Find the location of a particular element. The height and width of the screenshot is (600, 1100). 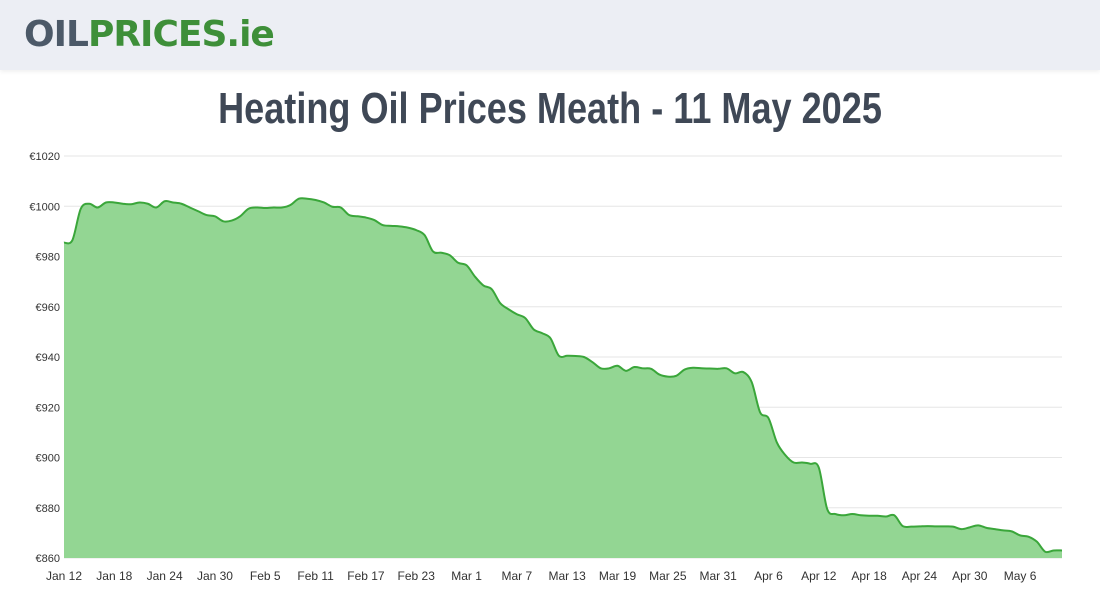

y-tick-label: €920 is located at coordinates (48, 408).